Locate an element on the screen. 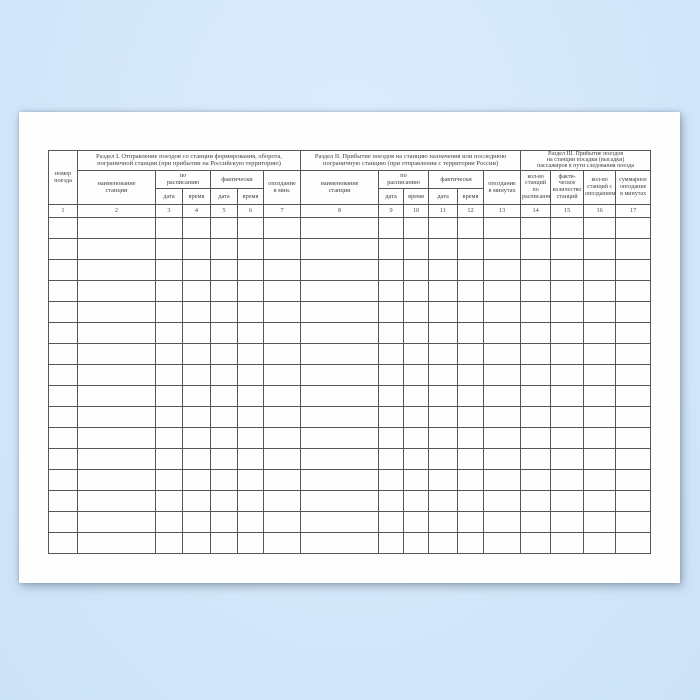 This screenshot has width=700, height=700. section-2-actual-date-header: дата is located at coordinates (443, 196).